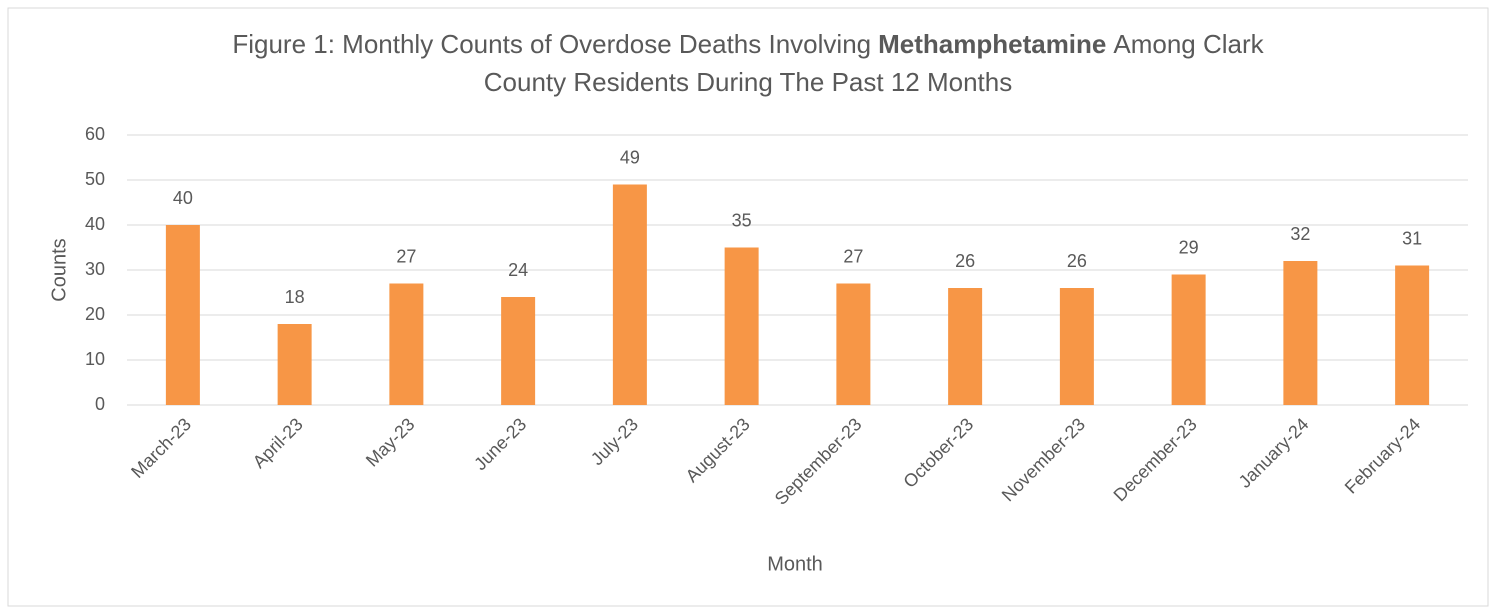  What do you see at coordinates (95, 179) in the screenshot?
I see `y-tick-label: 50` at bounding box center [95, 179].